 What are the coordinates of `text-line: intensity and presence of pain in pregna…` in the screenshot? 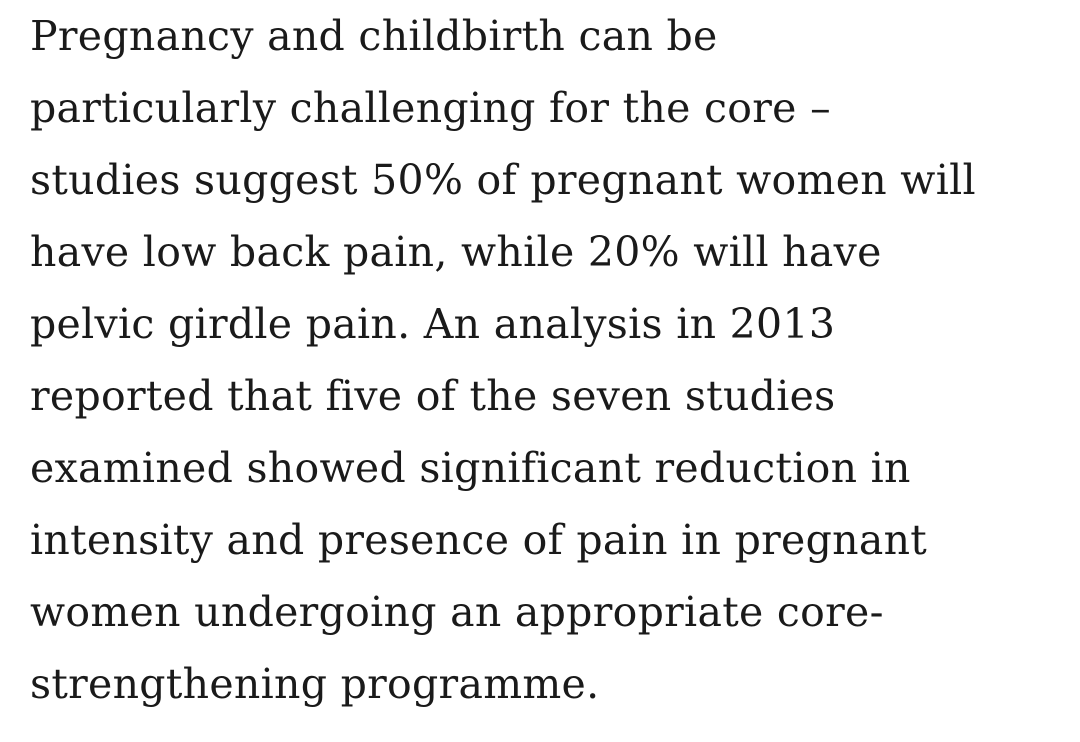 It's located at (479, 540).